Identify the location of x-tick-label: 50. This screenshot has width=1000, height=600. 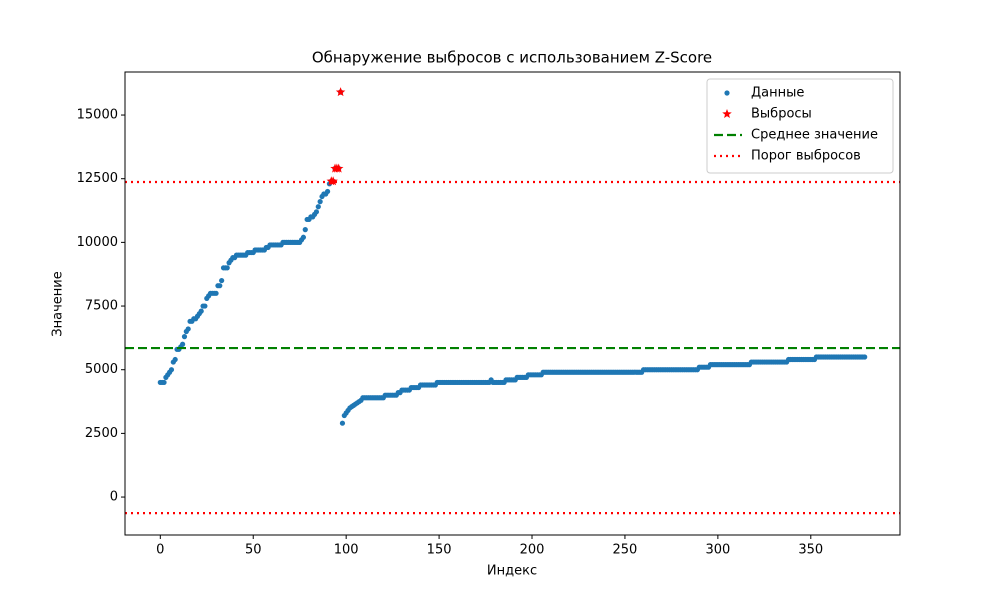
(253, 550).